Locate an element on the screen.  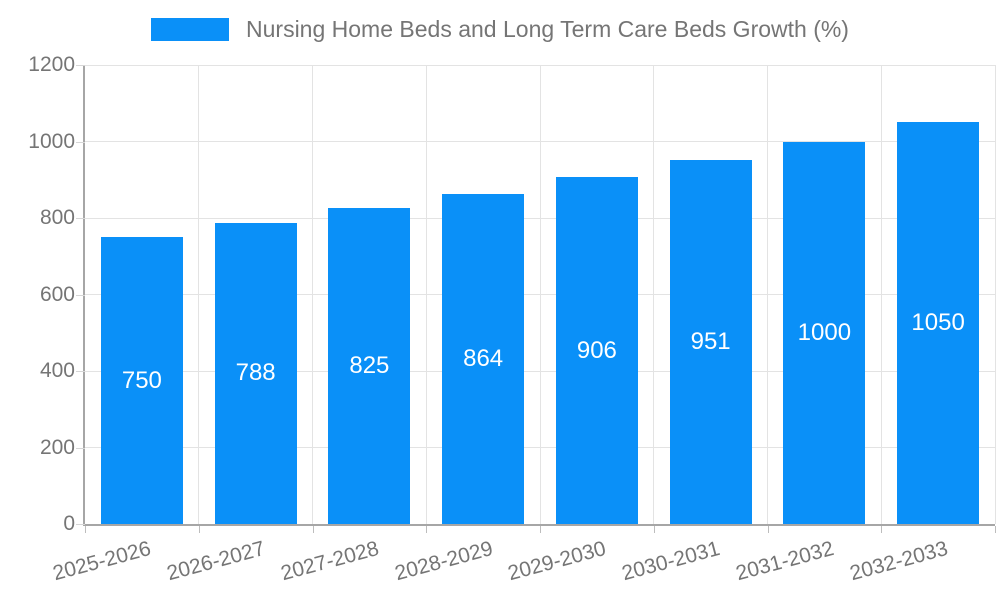
y-tick-label: 400 is located at coordinates (57, 370).